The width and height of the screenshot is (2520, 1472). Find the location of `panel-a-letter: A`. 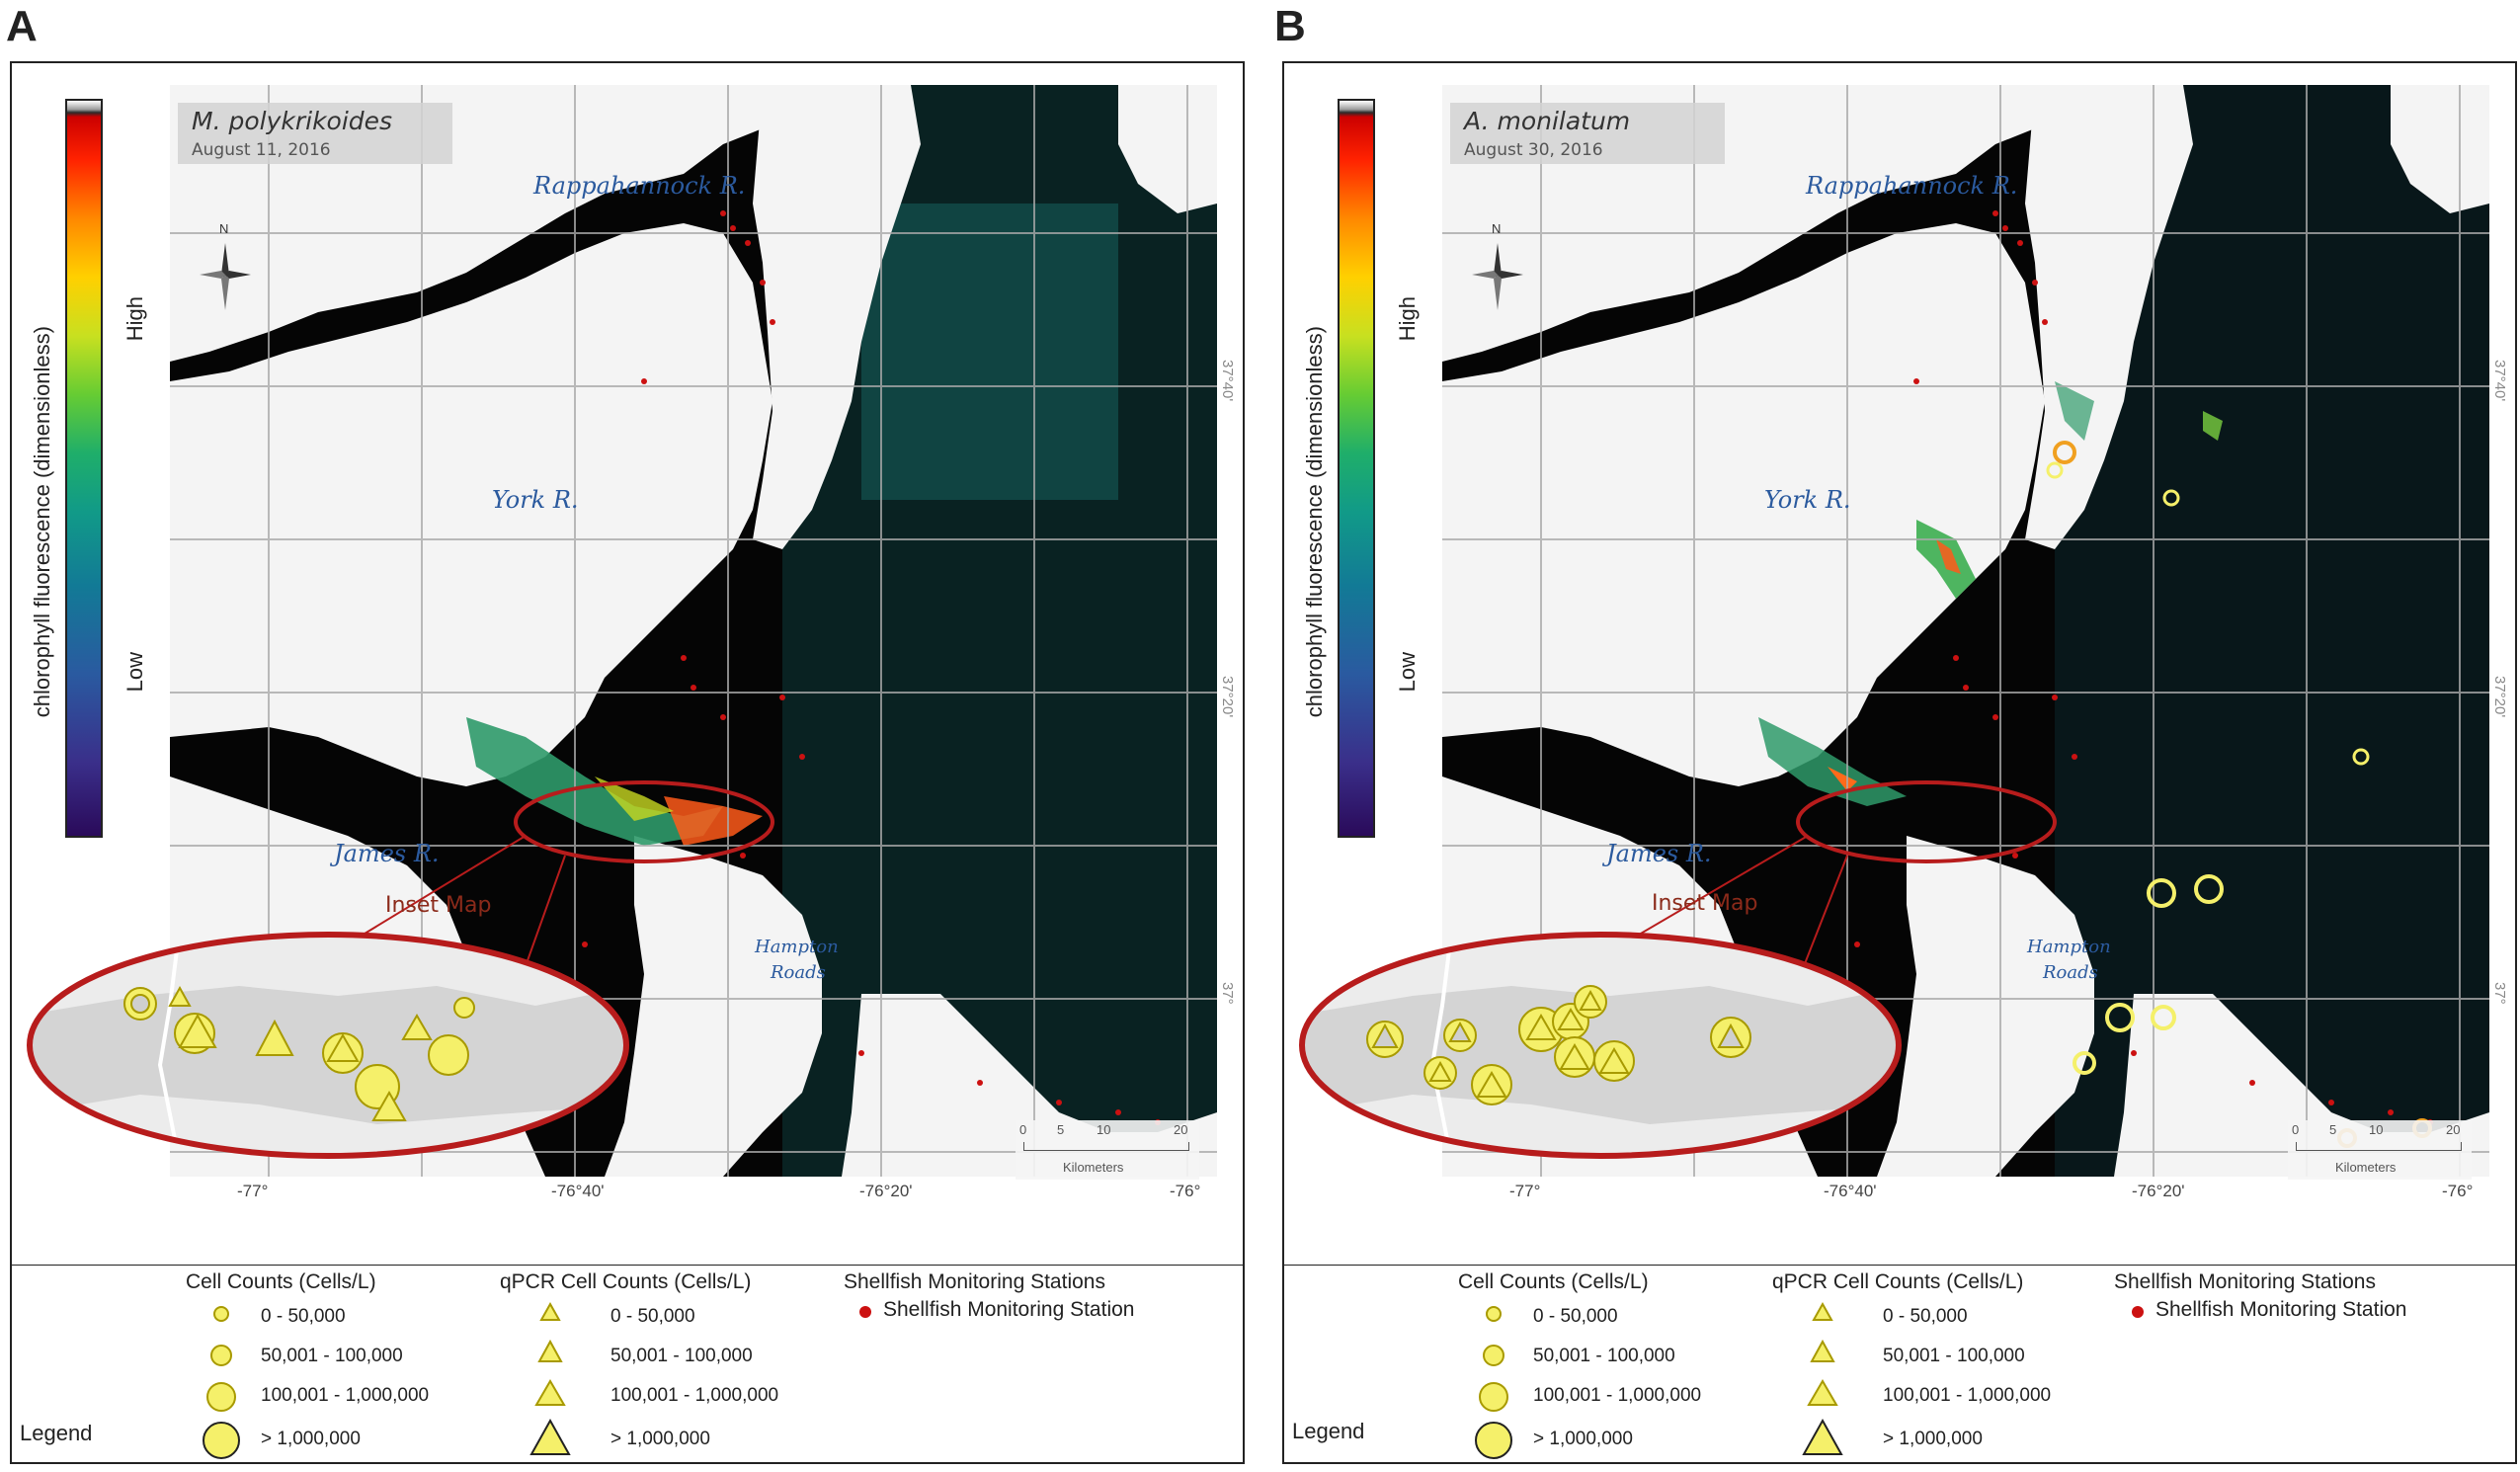

panel-a-letter: A is located at coordinates (22, 26).